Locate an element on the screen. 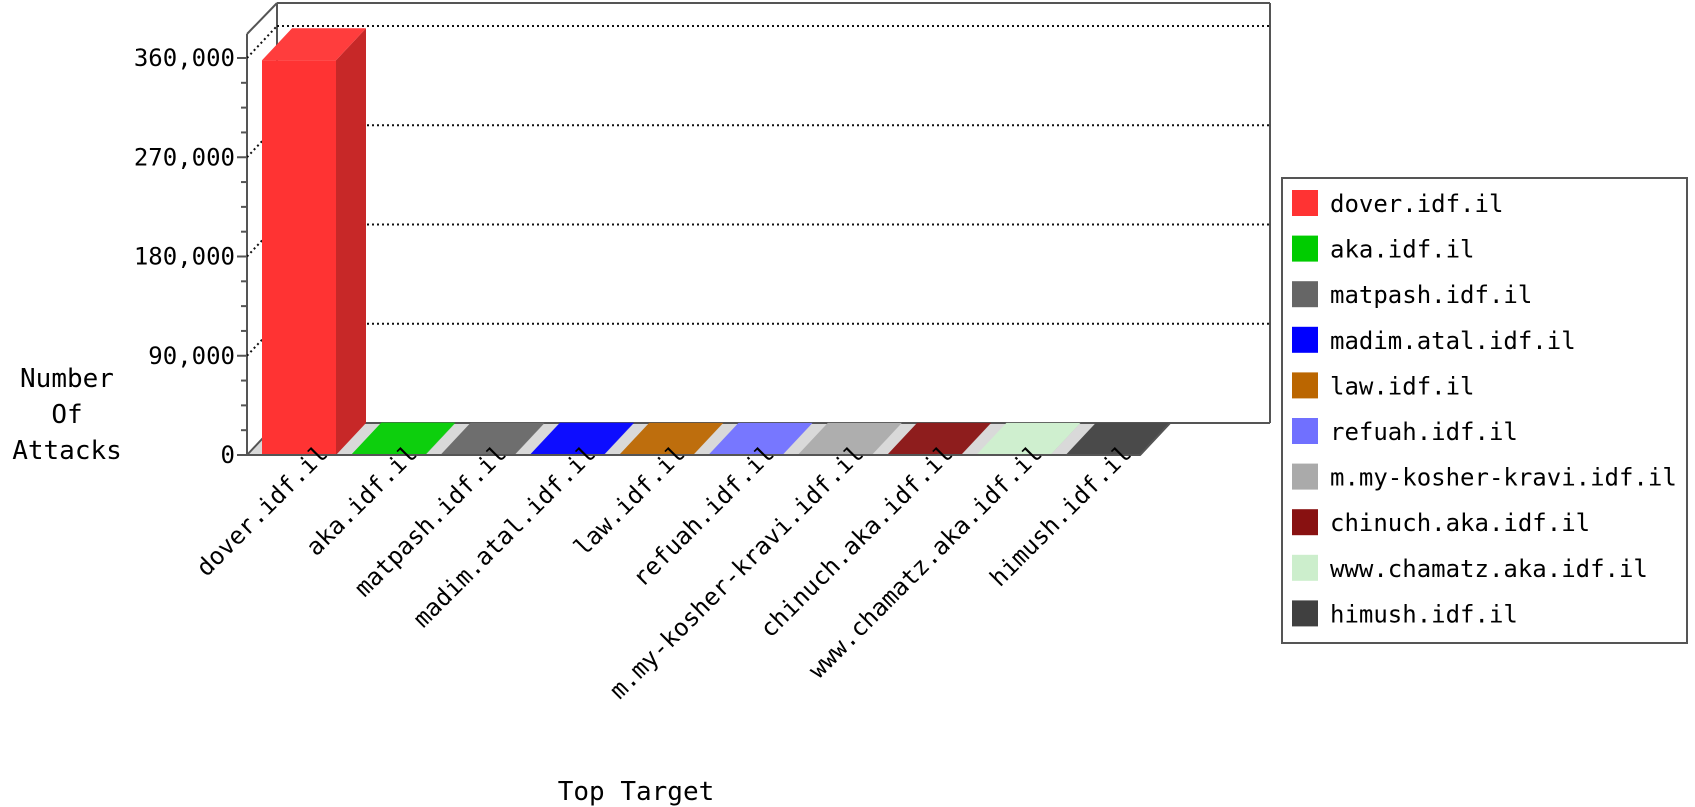  y-tick-label: 0 is located at coordinates (228, 455).